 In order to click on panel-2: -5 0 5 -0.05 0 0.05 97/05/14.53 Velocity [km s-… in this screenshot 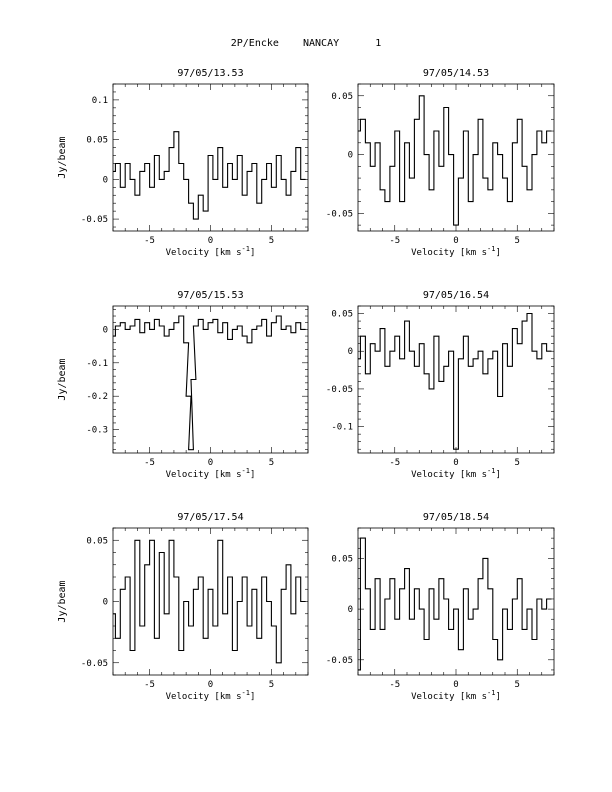, I will do `click(440, 163)`.